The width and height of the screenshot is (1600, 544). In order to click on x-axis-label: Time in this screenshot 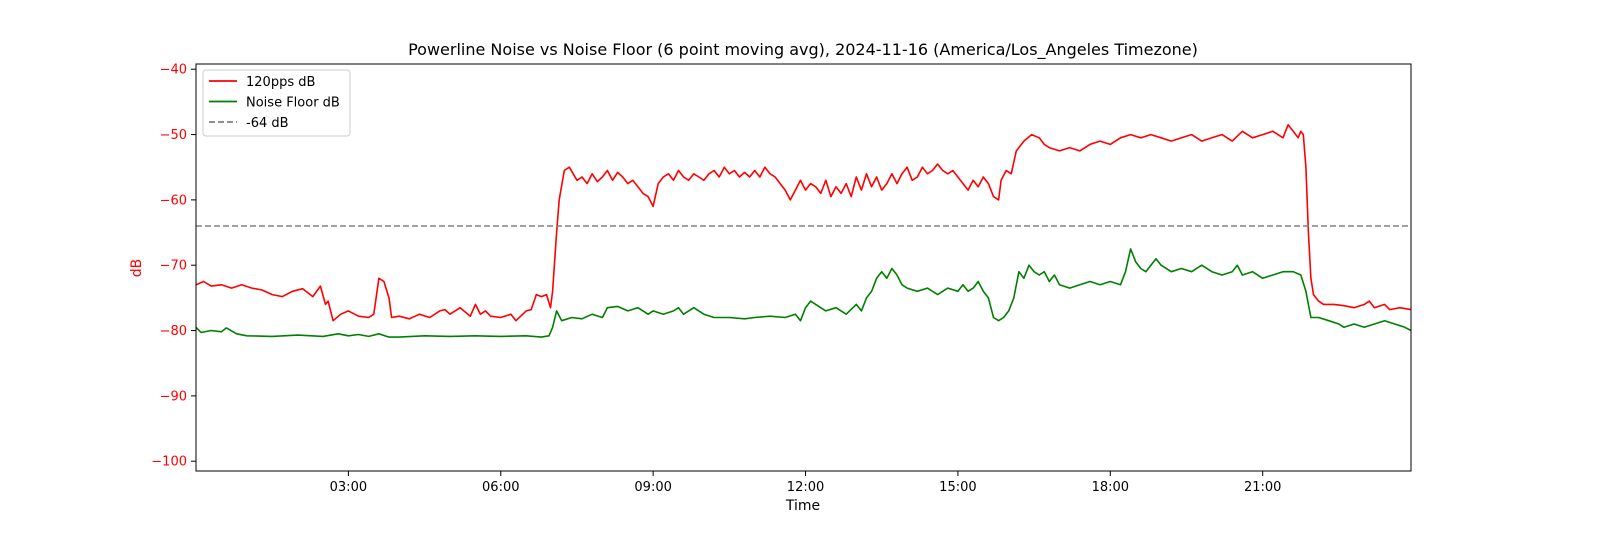, I will do `click(802, 506)`.